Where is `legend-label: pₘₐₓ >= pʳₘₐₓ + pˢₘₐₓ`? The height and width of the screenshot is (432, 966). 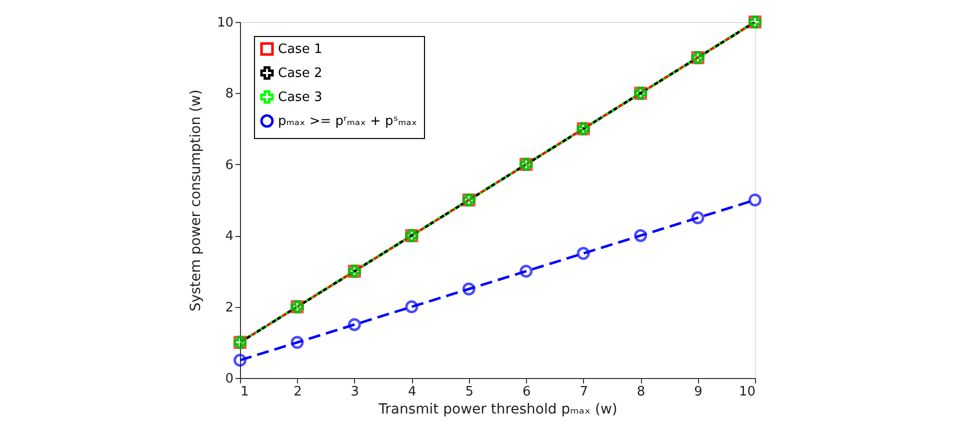 legend-label: pₘₐₓ >= pʳₘₐₓ + pˢₘₐₓ is located at coordinates (348, 121).